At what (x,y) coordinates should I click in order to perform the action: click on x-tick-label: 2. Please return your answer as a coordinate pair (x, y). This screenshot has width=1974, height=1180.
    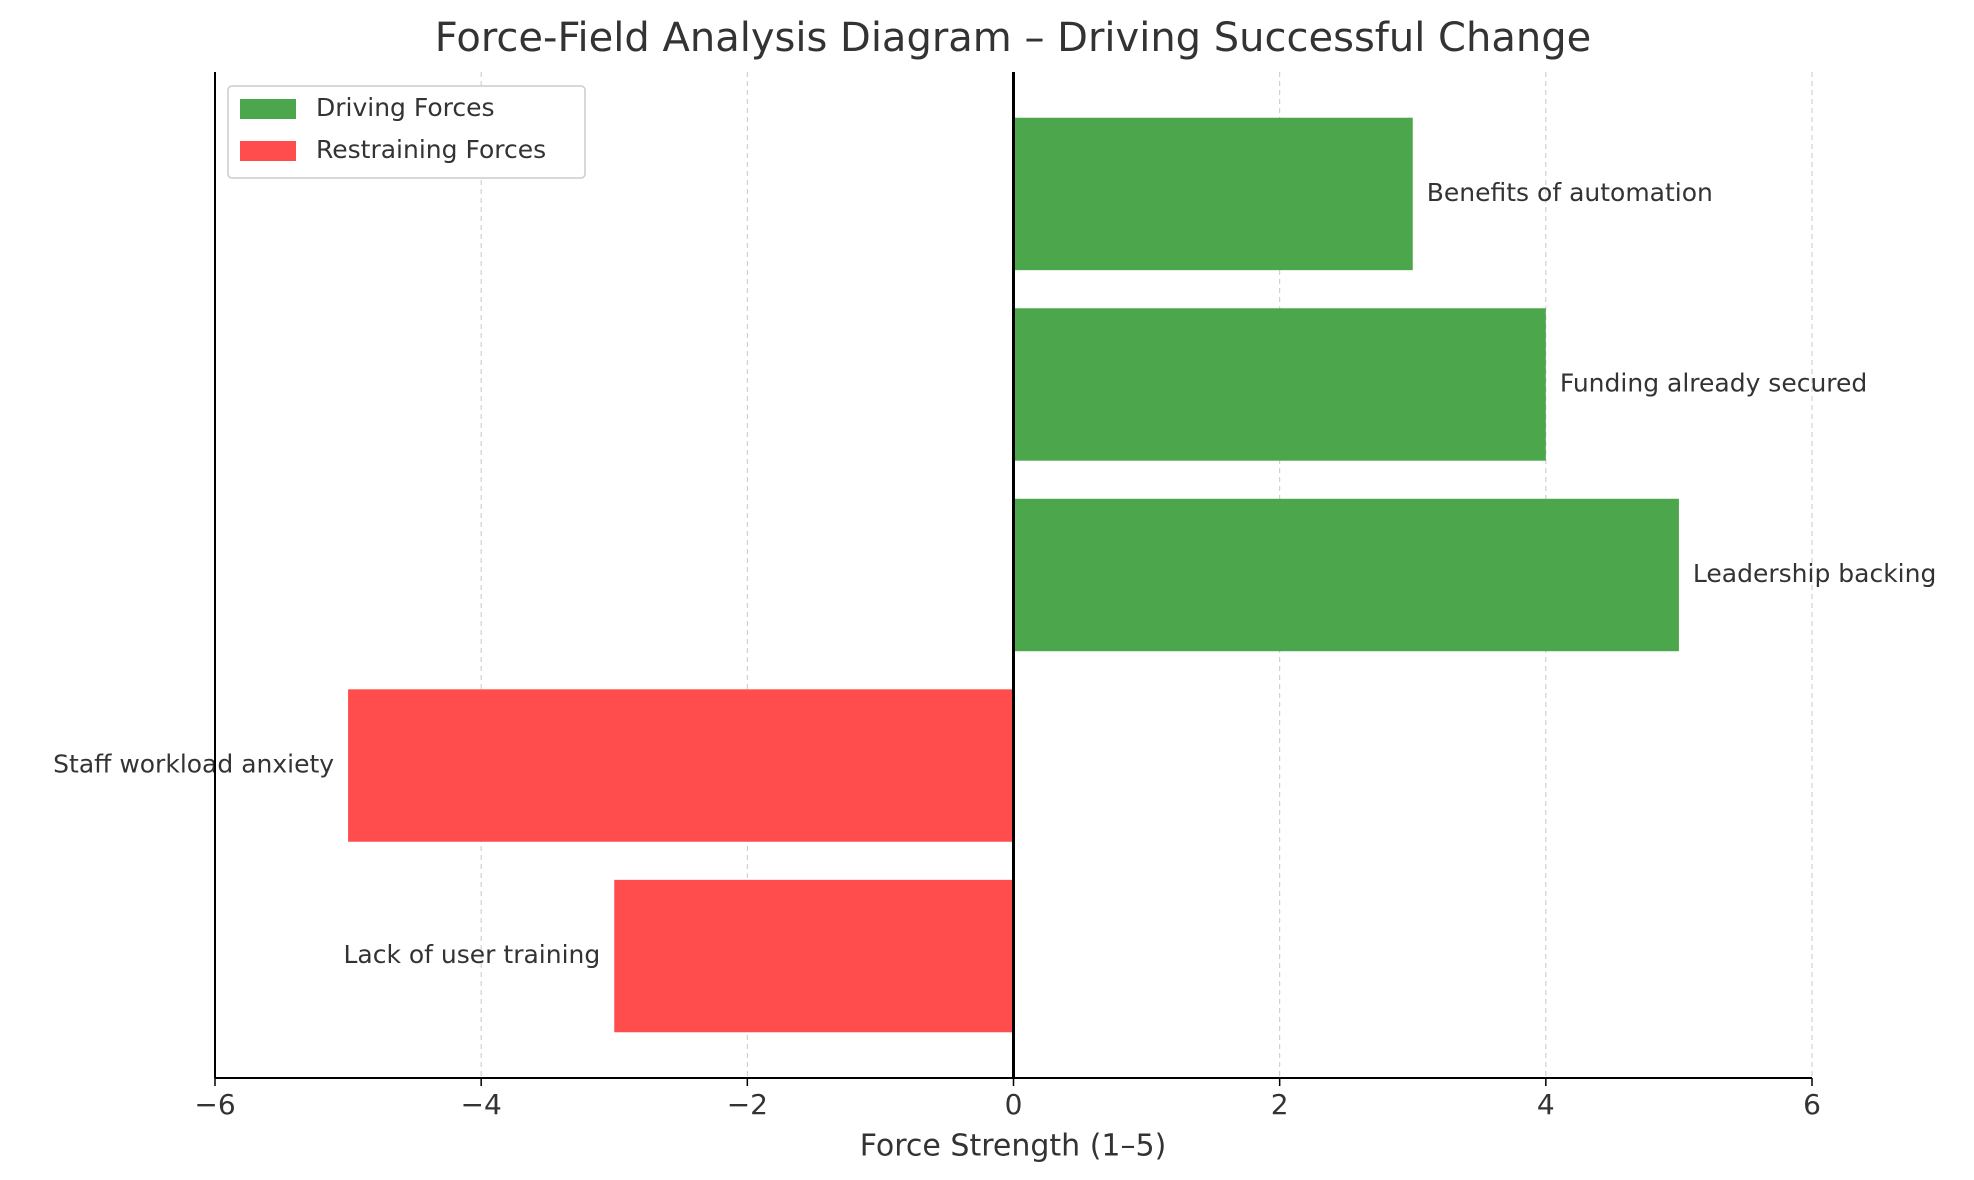
    Looking at the image, I should click on (1280, 1104).